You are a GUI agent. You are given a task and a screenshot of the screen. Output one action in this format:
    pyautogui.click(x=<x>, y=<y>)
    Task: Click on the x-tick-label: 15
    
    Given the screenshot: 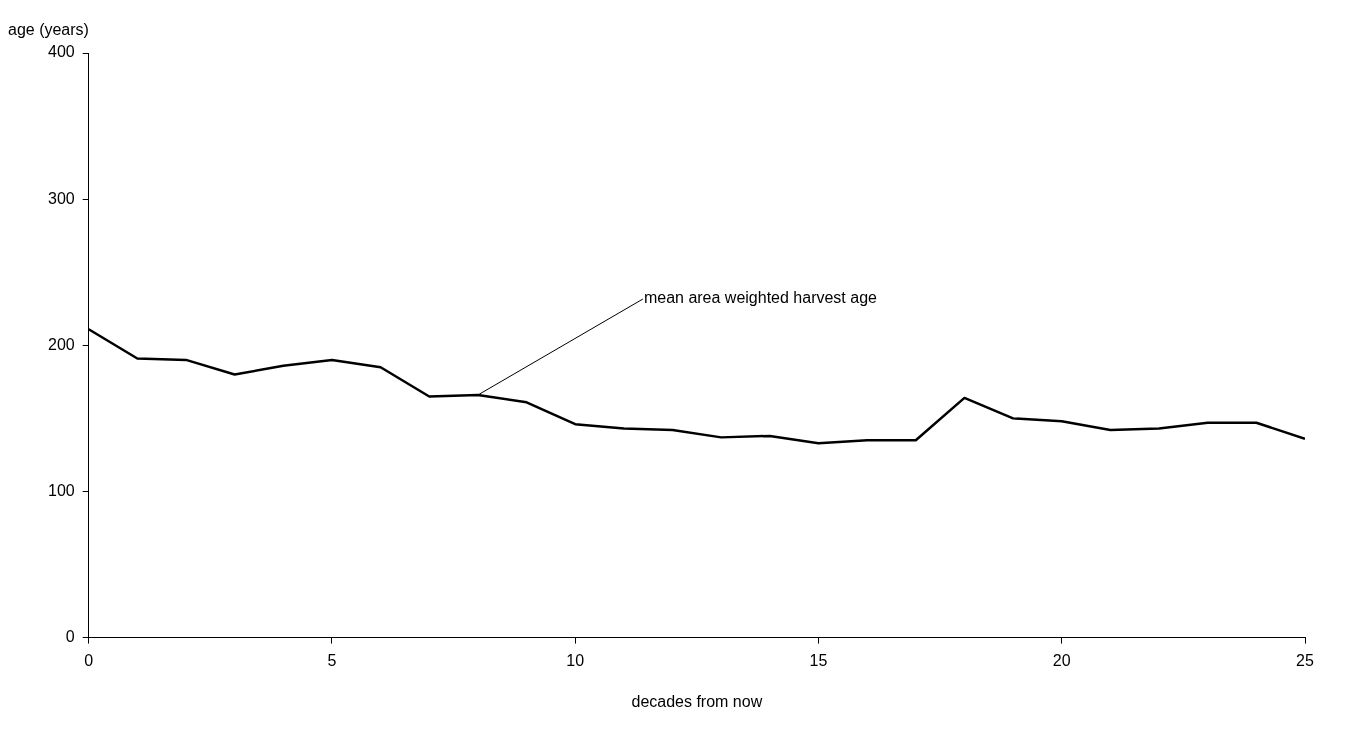 What is the action you would take?
    pyautogui.click(x=818, y=660)
    